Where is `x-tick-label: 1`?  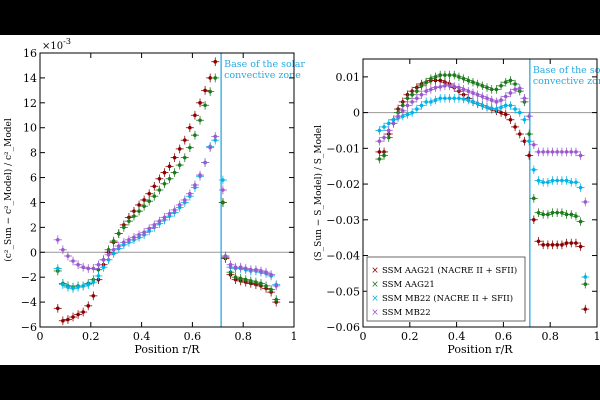
x-tick-label: 1 is located at coordinates (294, 336).